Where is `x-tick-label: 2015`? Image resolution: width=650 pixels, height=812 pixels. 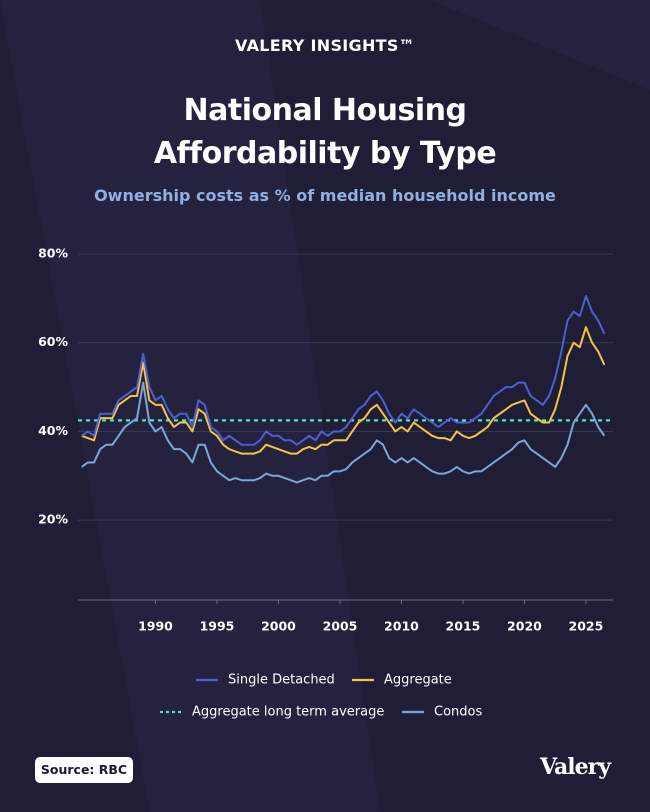
x-tick-label: 2015 is located at coordinates (463, 626).